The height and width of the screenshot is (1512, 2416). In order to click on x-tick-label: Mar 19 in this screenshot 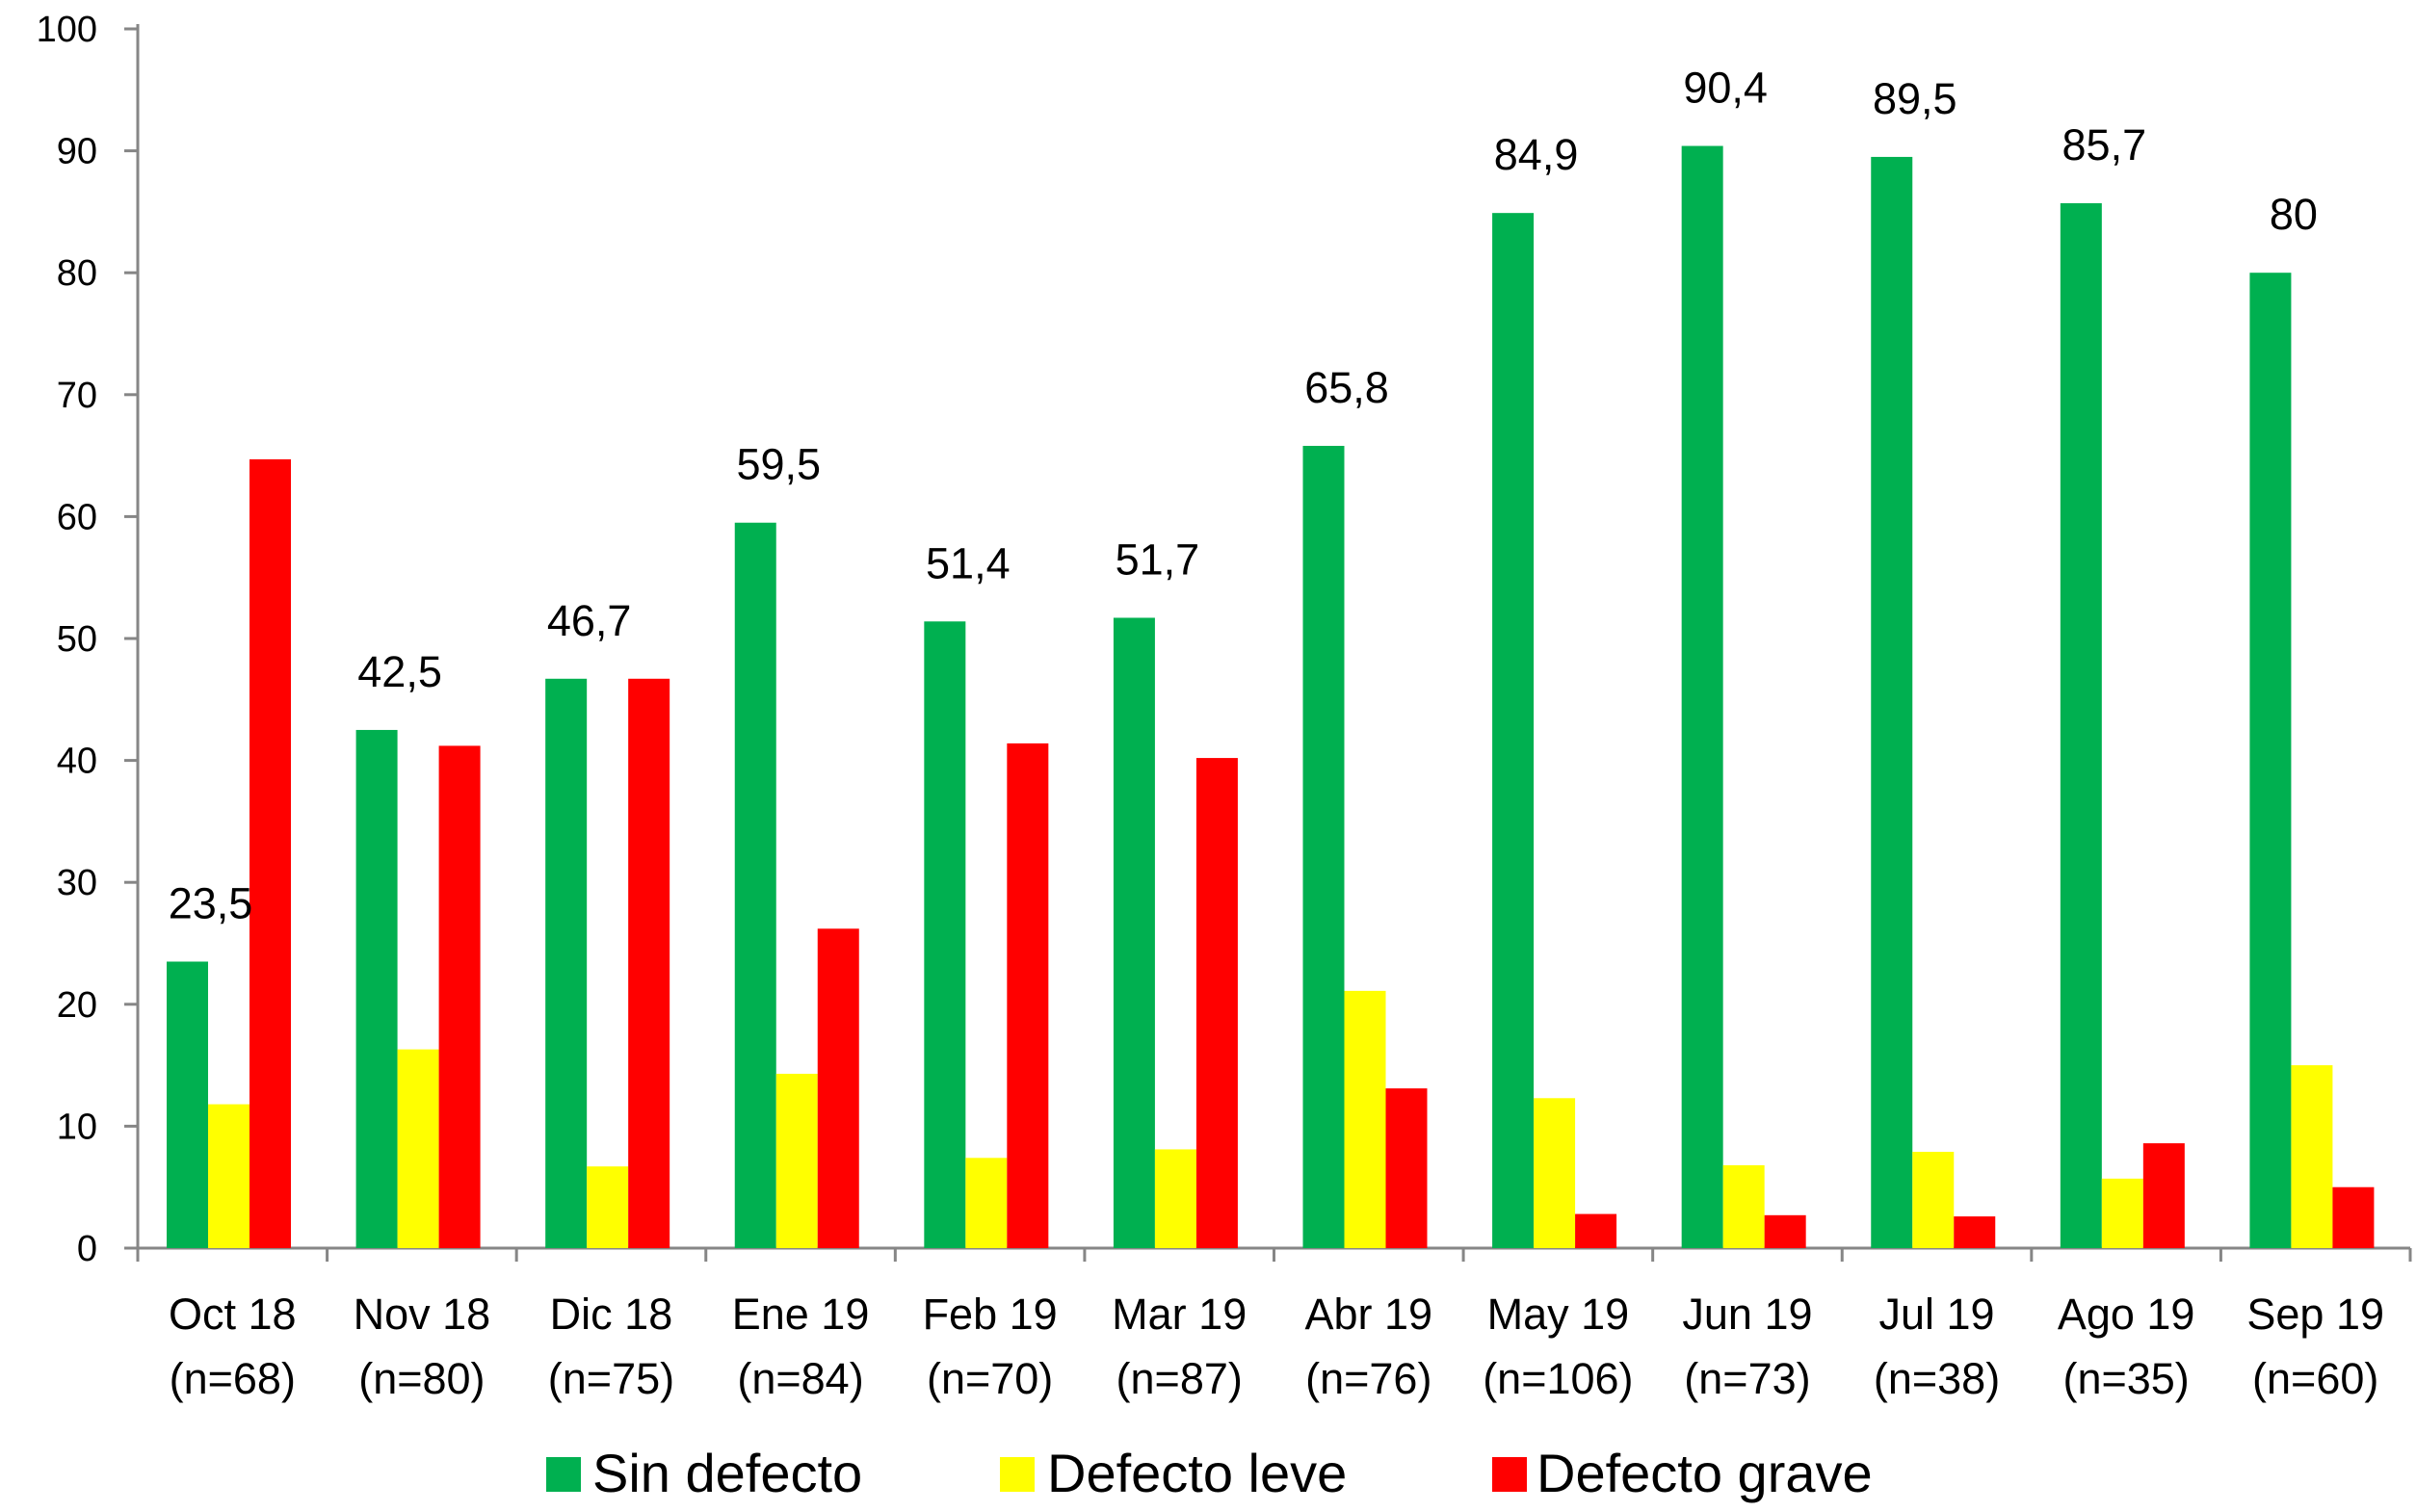, I will do `click(1179, 1314)`.